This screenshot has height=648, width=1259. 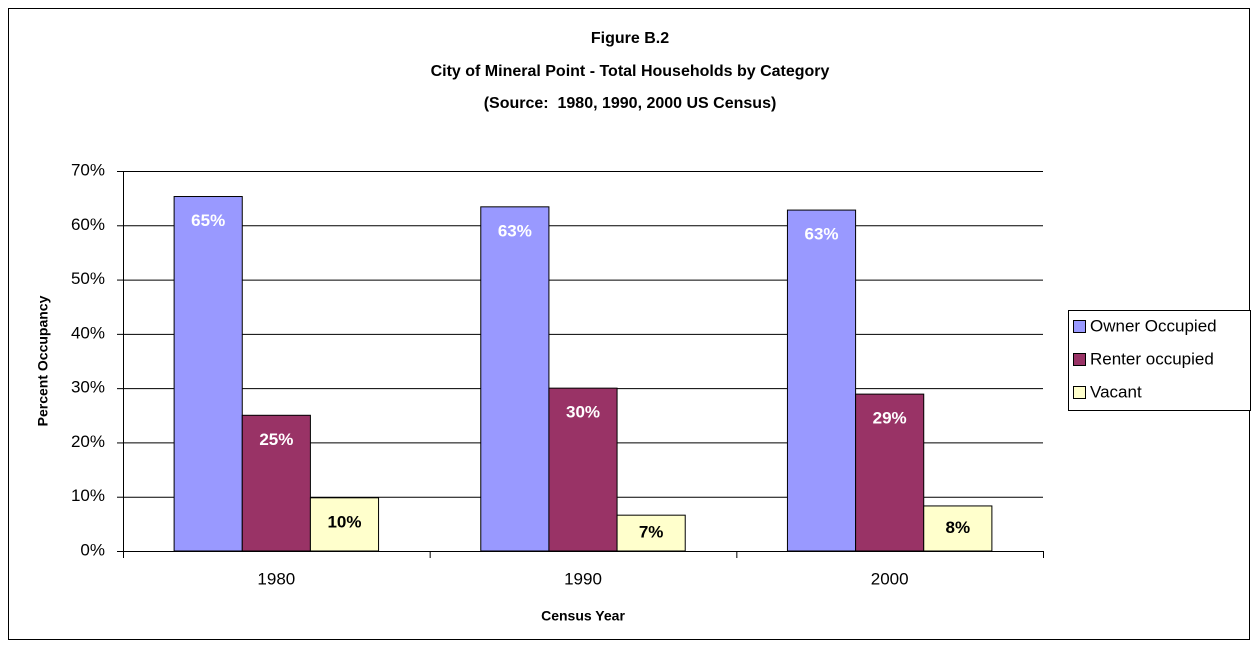 What do you see at coordinates (1152, 358) in the screenshot?
I see `legend-label: Renter occupied` at bounding box center [1152, 358].